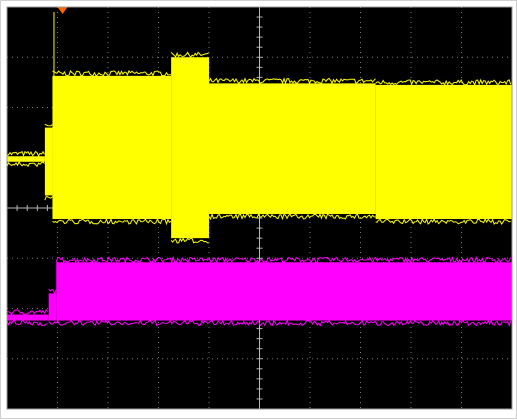 This screenshot has height=420, width=517. What do you see at coordinates (62, 10) in the screenshot?
I see `trigger-position-marker` at bounding box center [62, 10].